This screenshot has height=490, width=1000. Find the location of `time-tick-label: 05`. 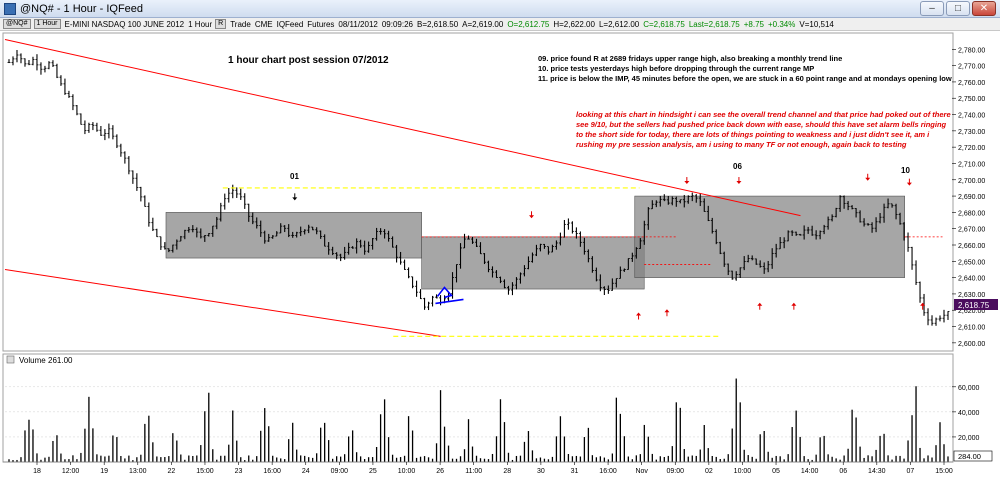

time-tick-label: 05 is located at coordinates (776, 471).